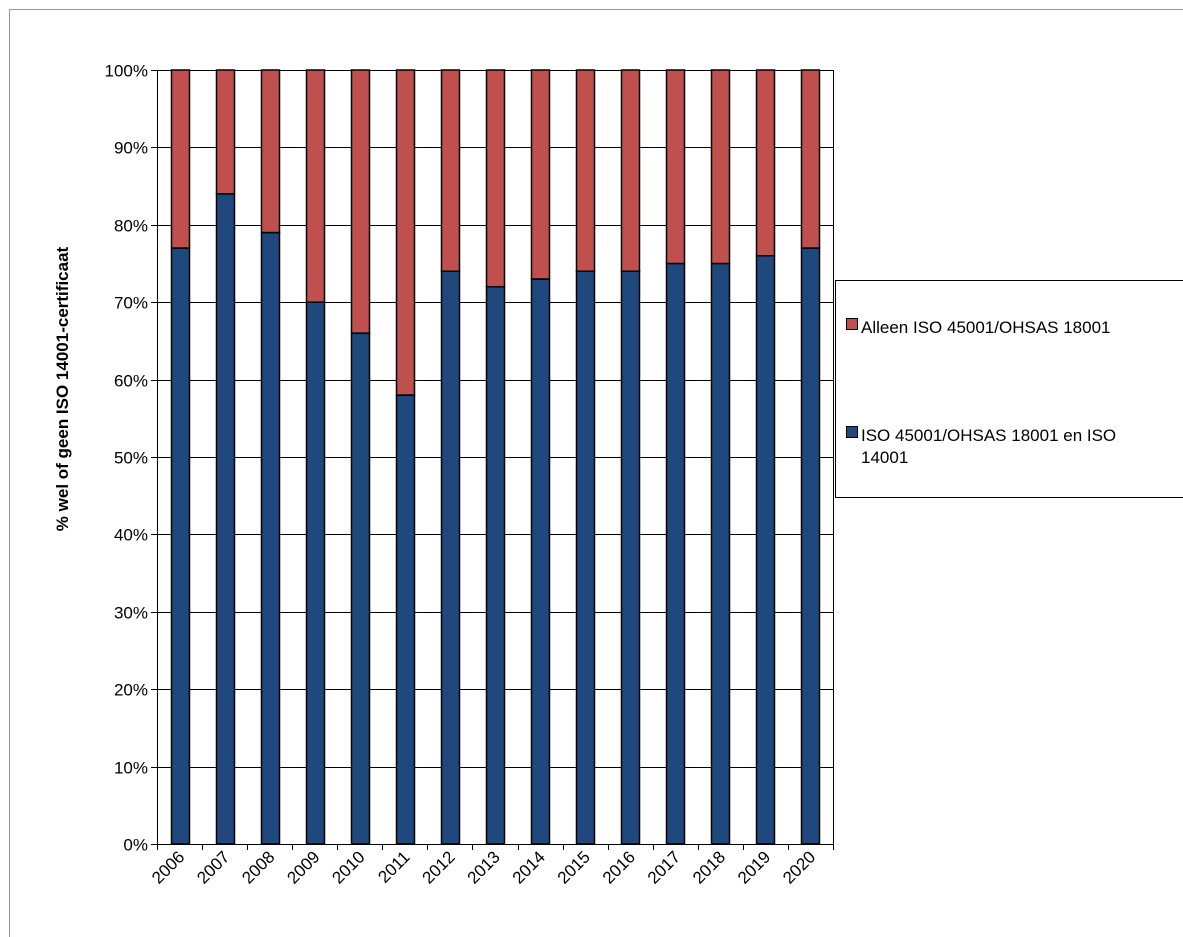 Image resolution: width=1183 pixels, height=937 pixels. What do you see at coordinates (126, 71) in the screenshot?
I see `y-tick-label: 100%` at bounding box center [126, 71].